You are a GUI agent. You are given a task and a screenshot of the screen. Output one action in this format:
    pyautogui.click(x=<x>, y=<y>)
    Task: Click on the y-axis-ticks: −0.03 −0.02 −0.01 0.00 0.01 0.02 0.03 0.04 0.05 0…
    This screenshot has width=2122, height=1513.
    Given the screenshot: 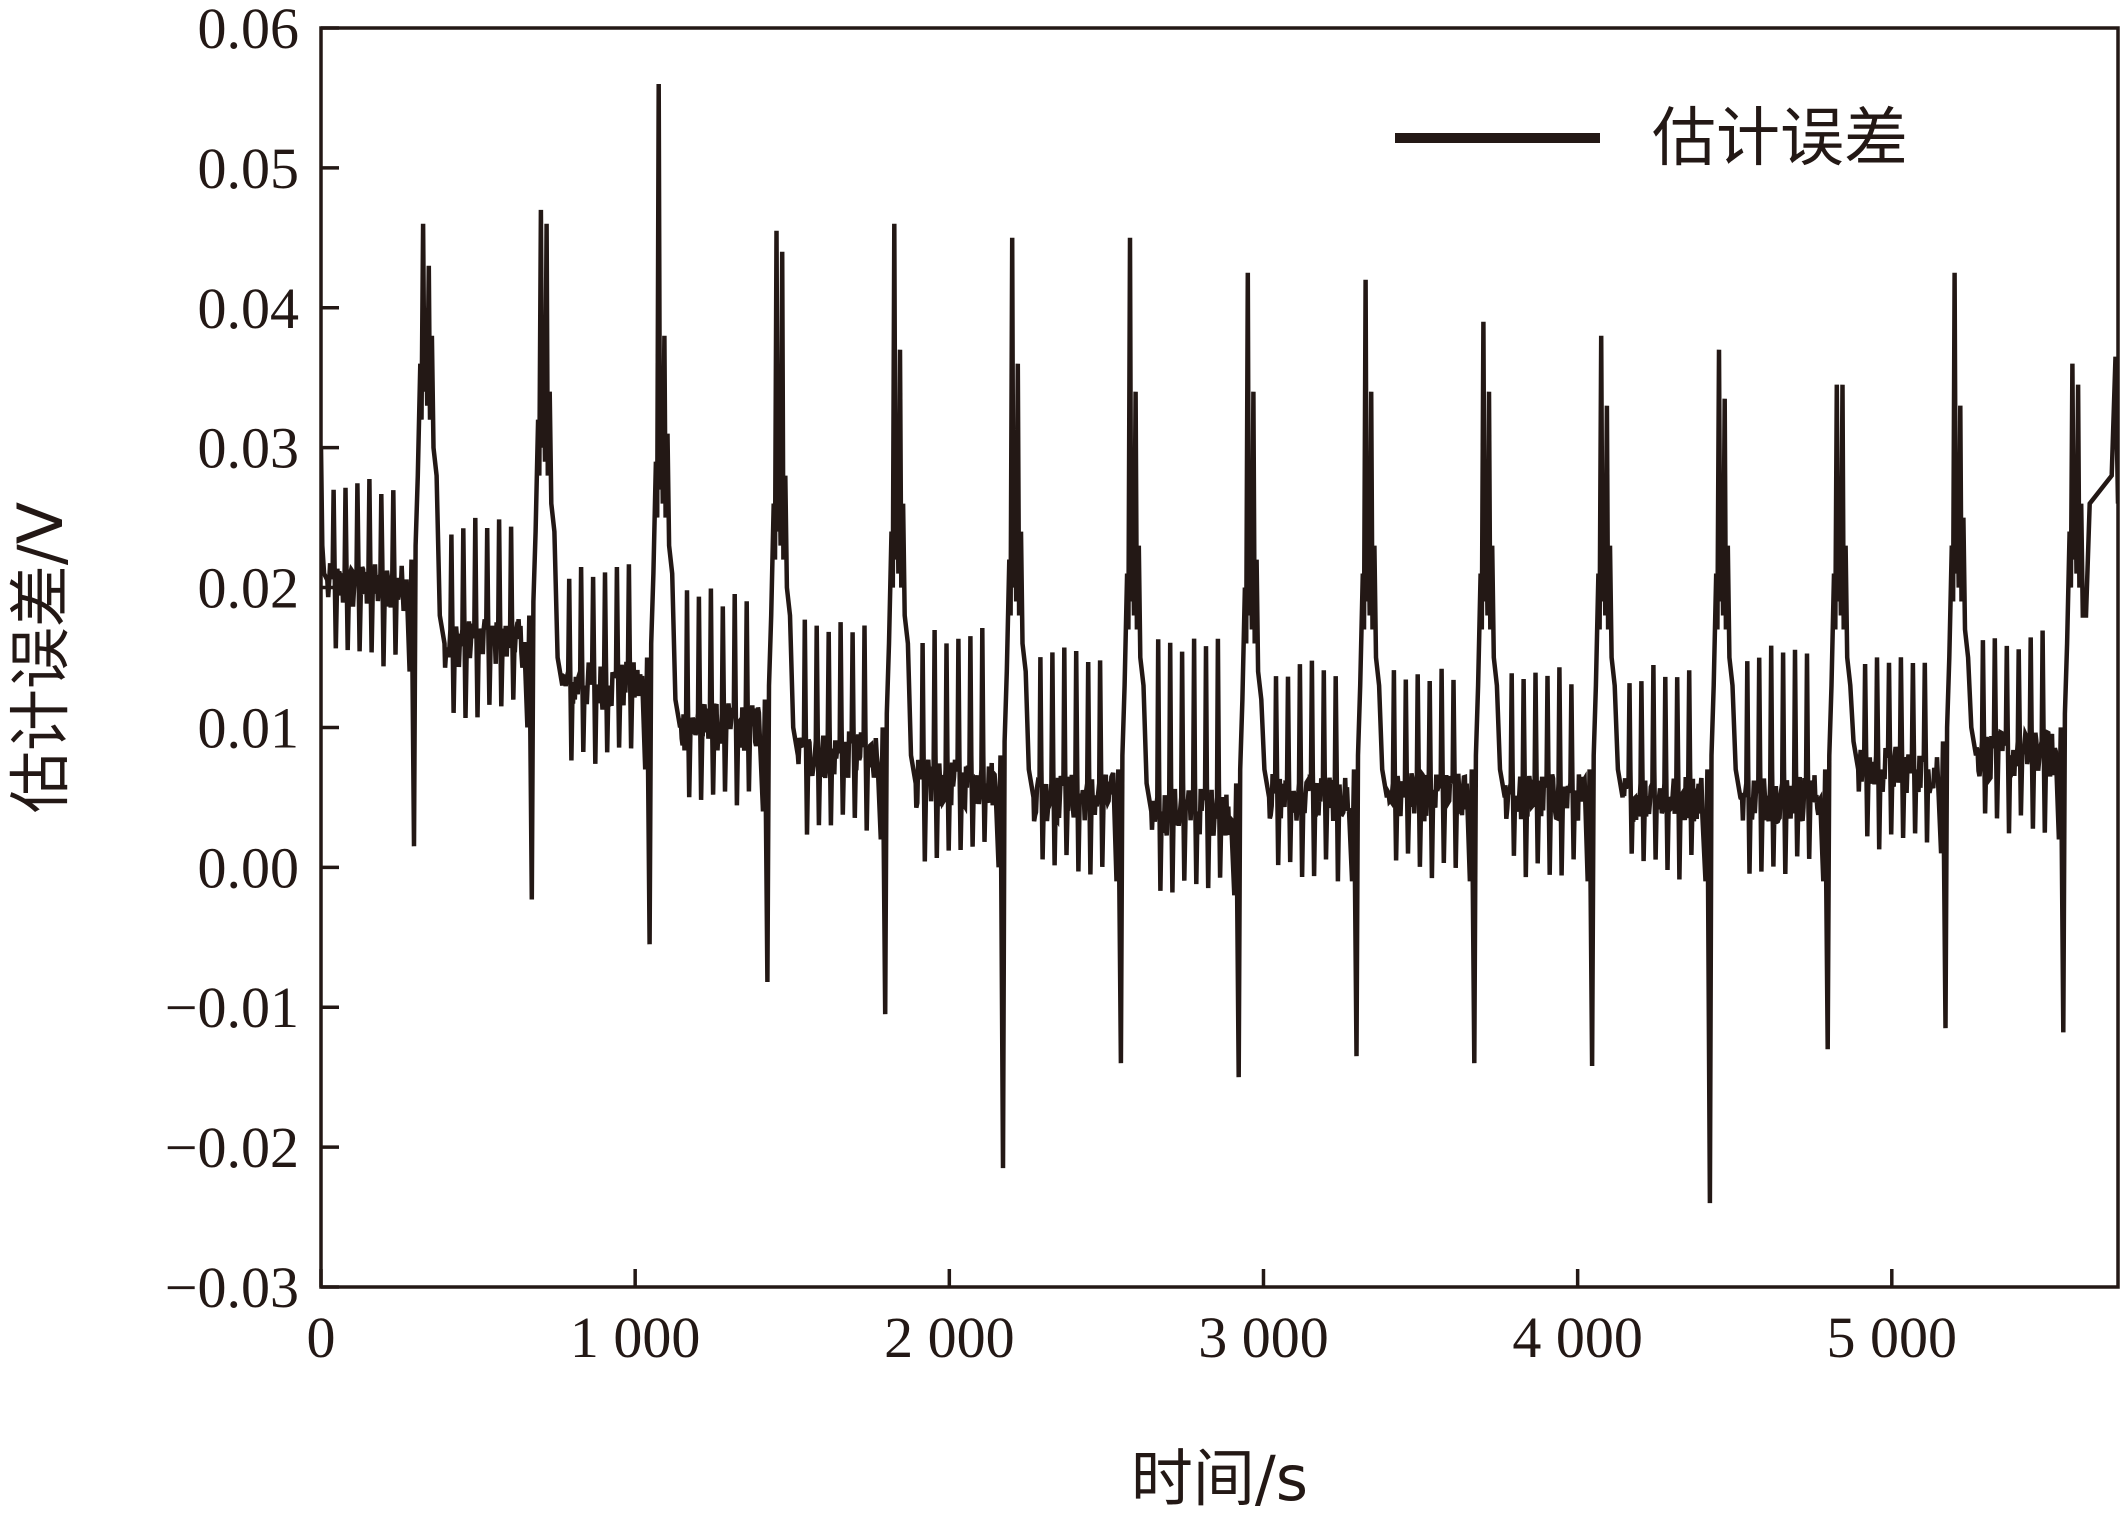 What is the action you would take?
    pyautogui.click(x=252, y=660)
    